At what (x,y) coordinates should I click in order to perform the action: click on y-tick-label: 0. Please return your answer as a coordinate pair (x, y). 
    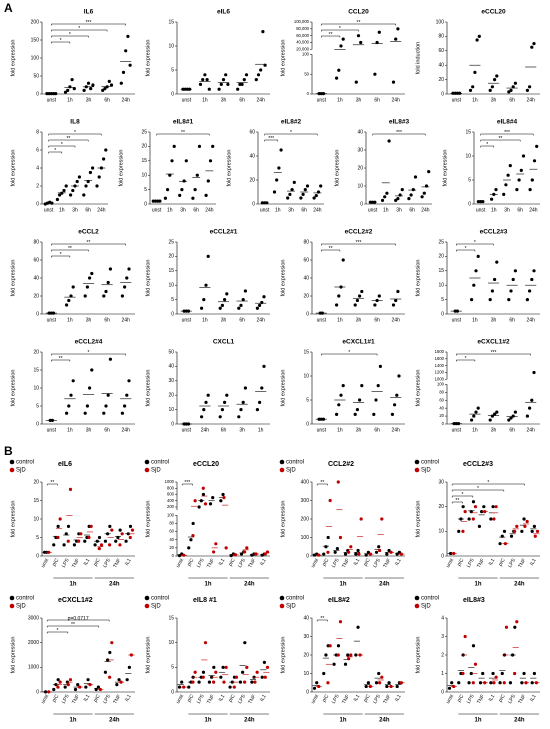
    Looking at the image, I should click on (172, 314).